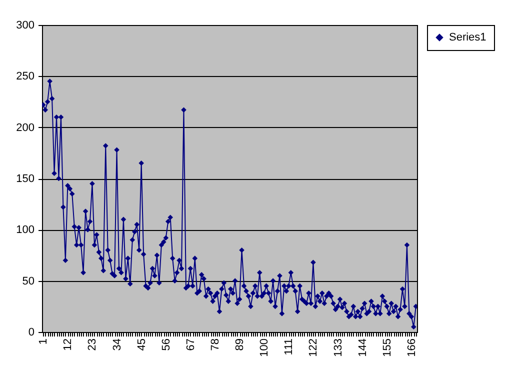  What do you see at coordinates (387, 347) in the screenshot?
I see `x-tick-label: 155` at bounding box center [387, 347].